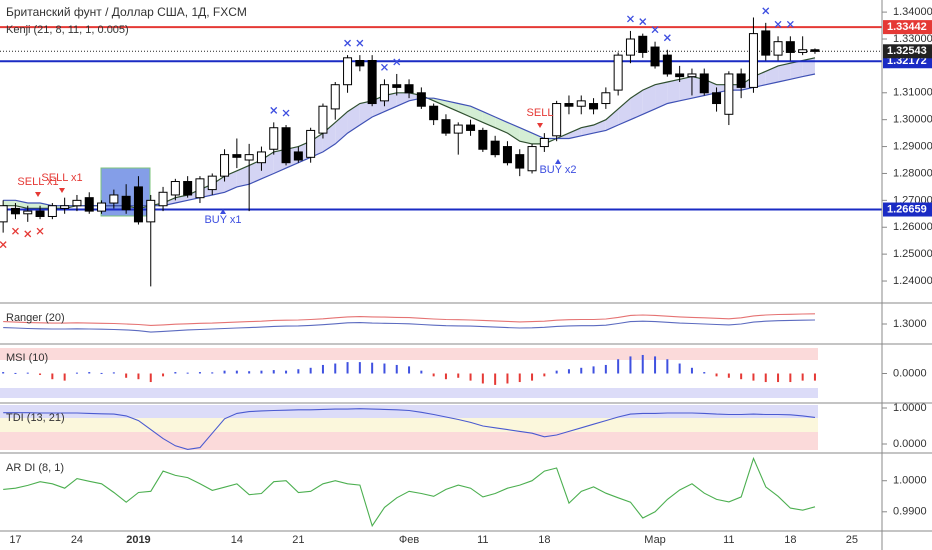 The image size is (932, 550). What do you see at coordinates (237, 540) in the screenshot?
I see `x-tick-label: 14` at bounding box center [237, 540].